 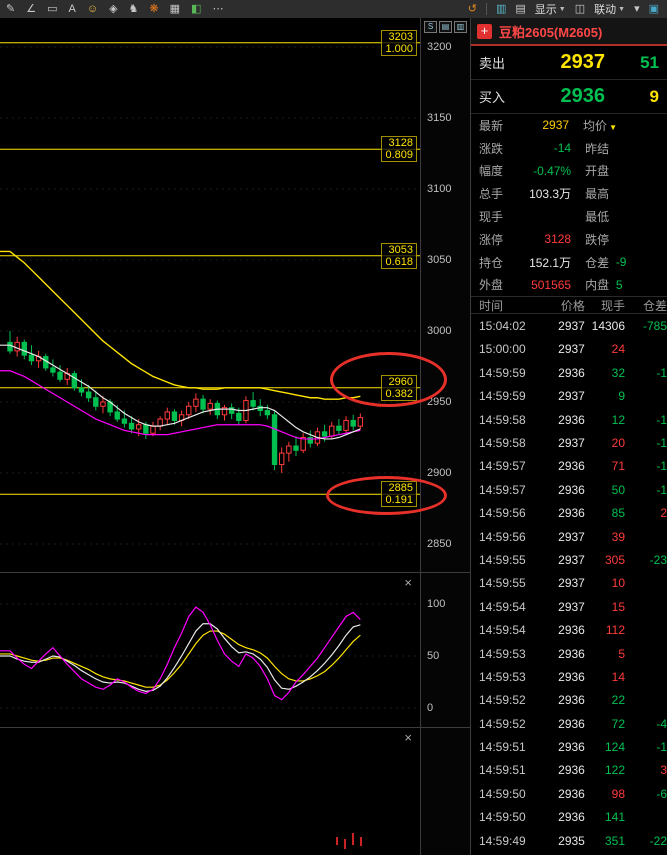 What do you see at coordinates (408, 737) in the screenshot?
I see `close-volume-icon: ×` at bounding box center [408, 737].